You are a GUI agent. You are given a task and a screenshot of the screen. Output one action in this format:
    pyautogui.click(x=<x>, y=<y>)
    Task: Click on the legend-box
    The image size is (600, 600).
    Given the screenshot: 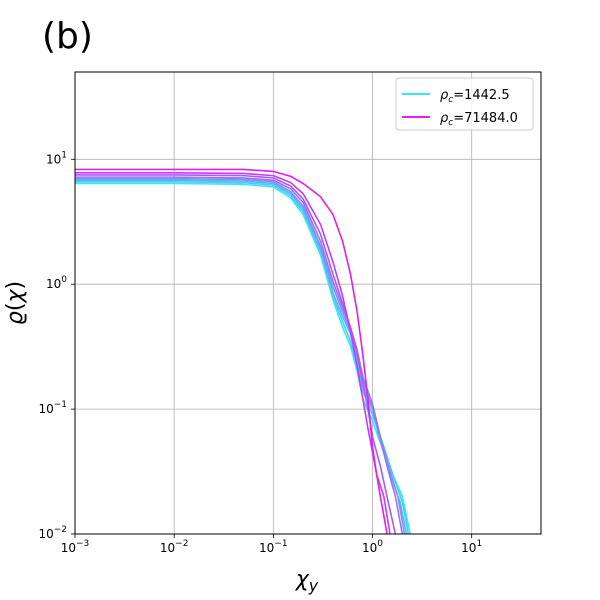 What is the action you would take?
    pyautogui.click(x=464, y=104)
    